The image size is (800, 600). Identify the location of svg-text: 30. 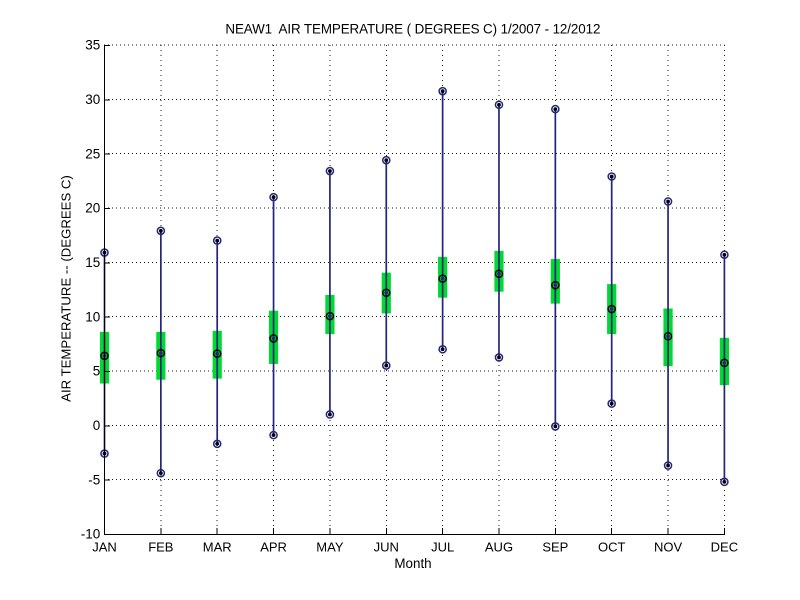
(92, 99).